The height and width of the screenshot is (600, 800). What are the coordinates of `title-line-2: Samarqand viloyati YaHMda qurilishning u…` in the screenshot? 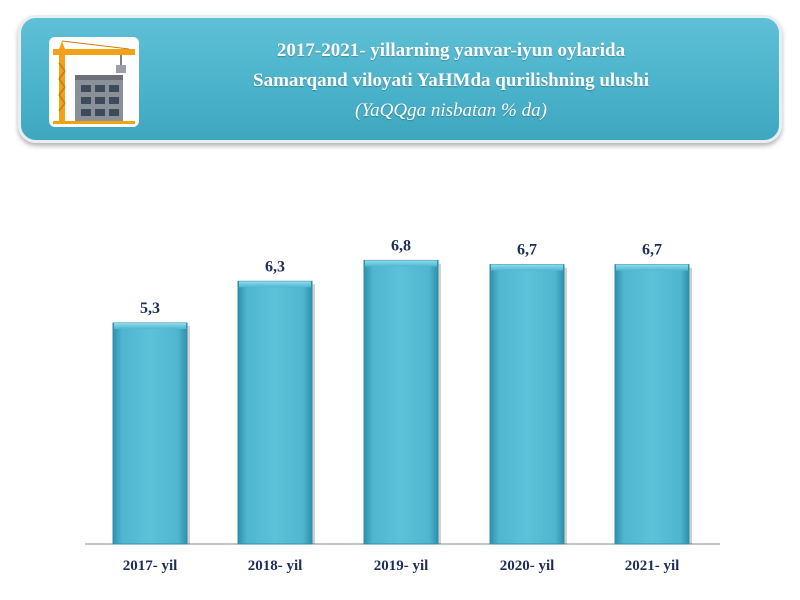 It's located at (451, 80).